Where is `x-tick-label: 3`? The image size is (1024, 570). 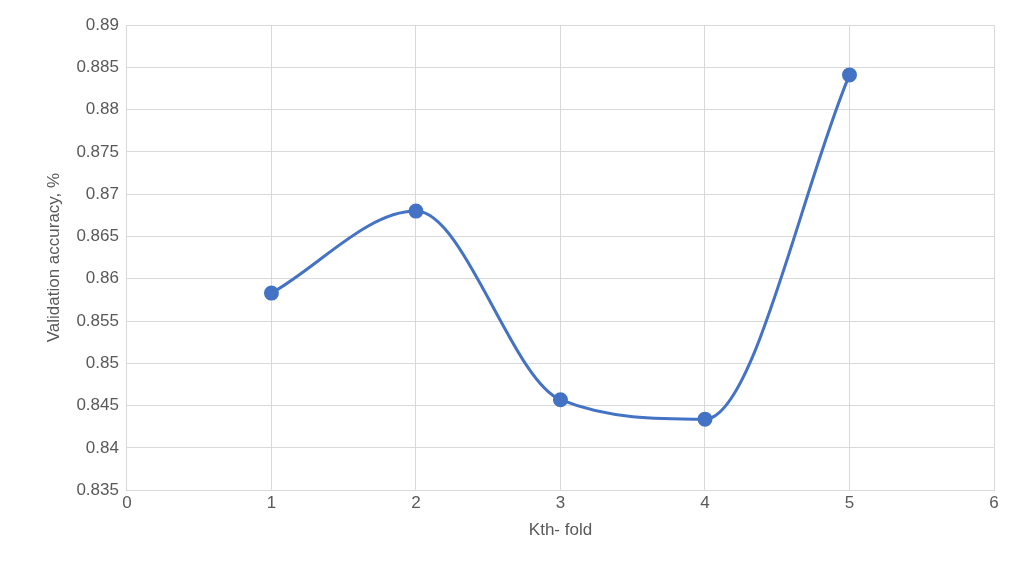
x-tick-label: 3 is located at coordinates (560, 503).